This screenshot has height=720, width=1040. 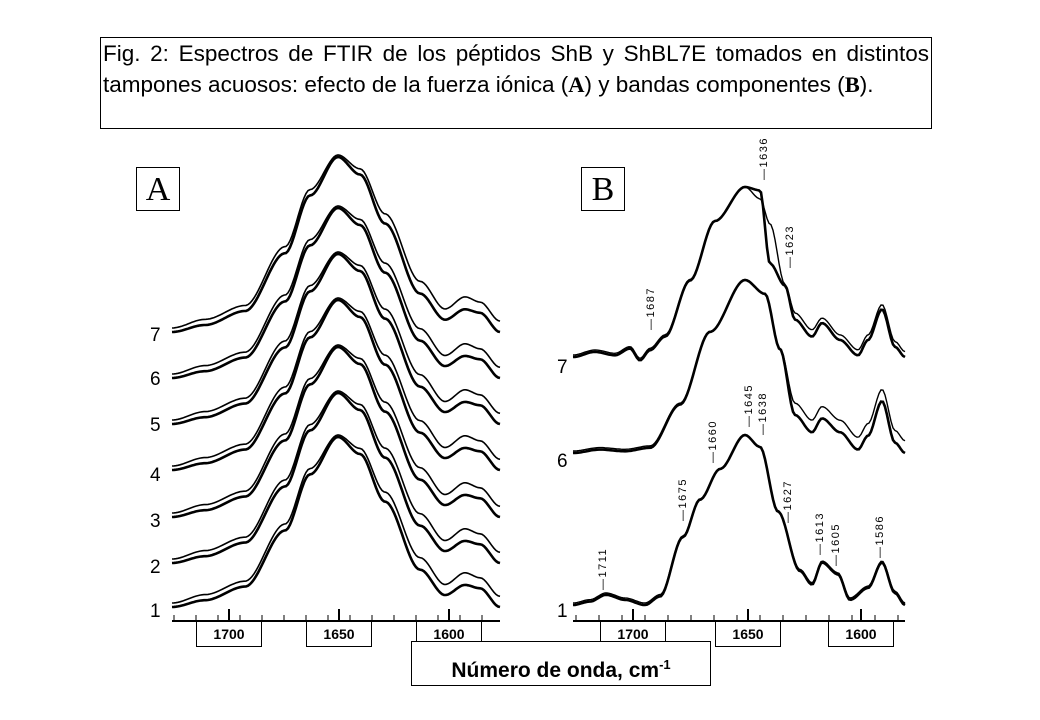 What do you see at coordinates (748, 634) in the screenshot?
I see `panel-b-tick-label-1650: 1650` at bounding box center [748, 634].